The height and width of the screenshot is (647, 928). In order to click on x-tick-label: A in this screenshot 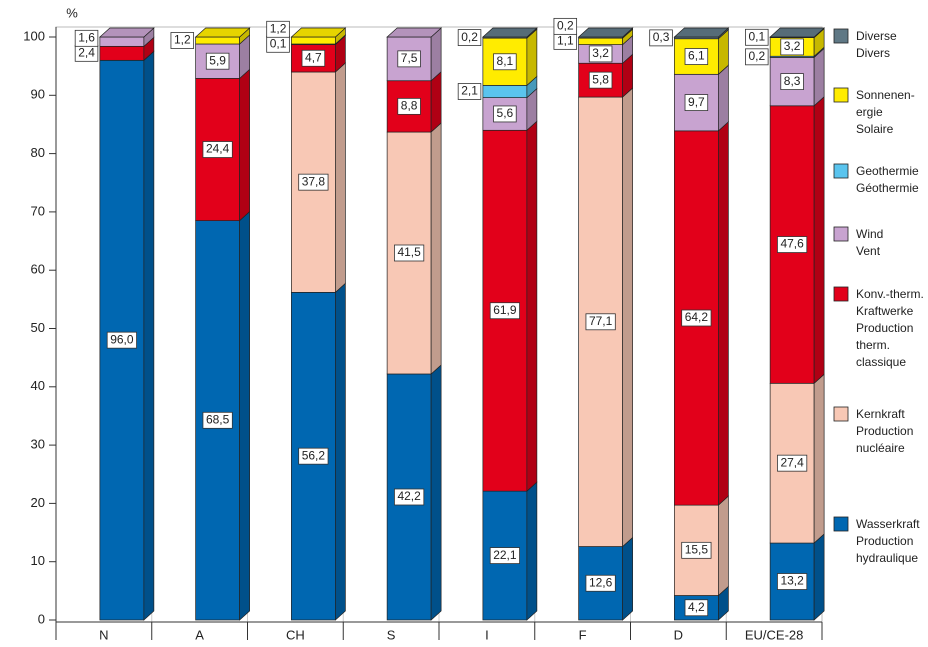, I will do `click(199, 634)`.